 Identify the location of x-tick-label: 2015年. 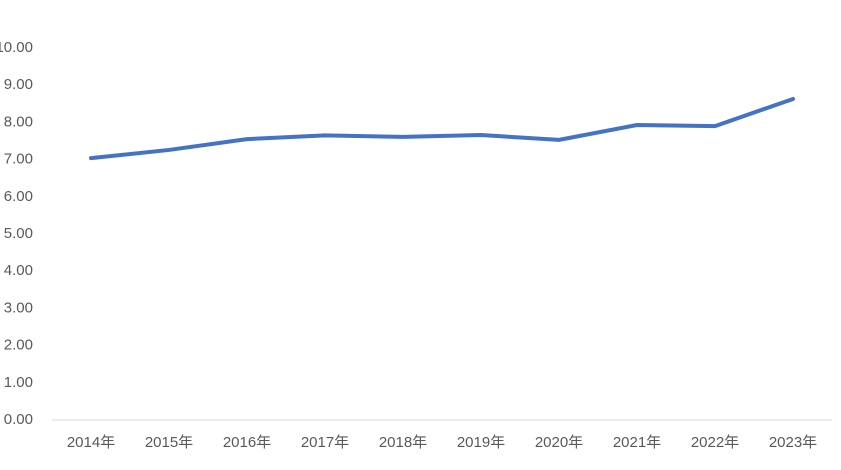
(169, 442).